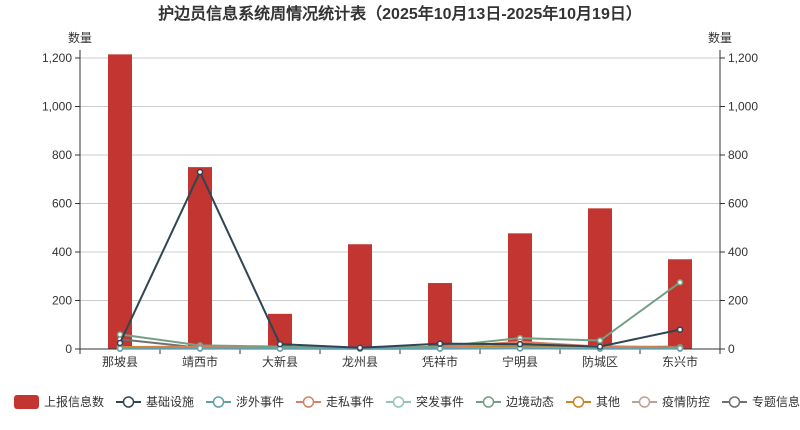  What do you see at coordinates (62, 155) in the screenshot?
I see `y-tick-label-left: 800` at bounding box center [62, 155].